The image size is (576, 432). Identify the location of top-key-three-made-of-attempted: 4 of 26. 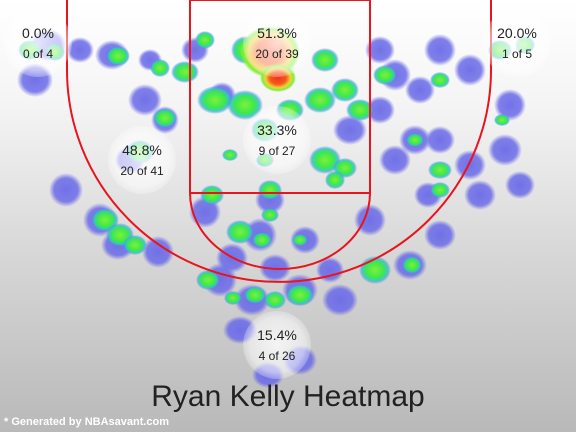
(277, 356).